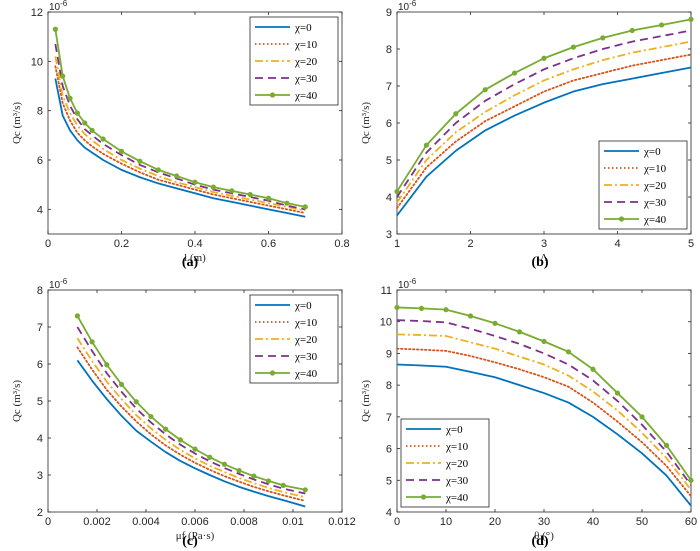 The image size is (700, 551). I want to click on x-tick-label: 0.8, so click(341, 244).